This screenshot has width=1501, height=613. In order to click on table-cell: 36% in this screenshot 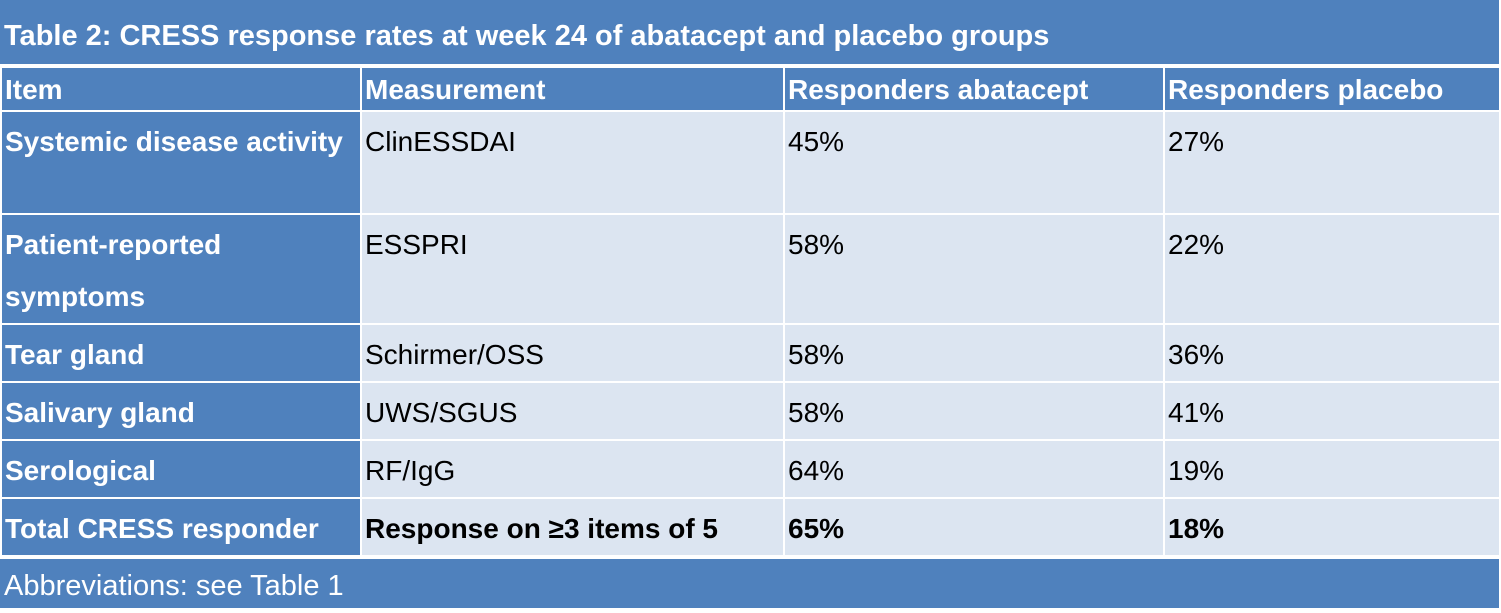, I will do `click(1332, 353)`.